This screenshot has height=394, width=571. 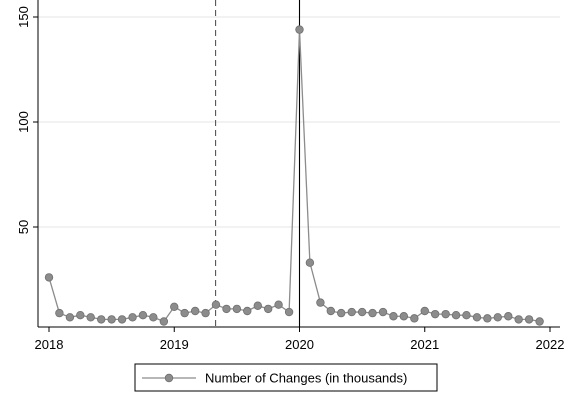 I want to click on reference-lines, so click(x=258, y=163).